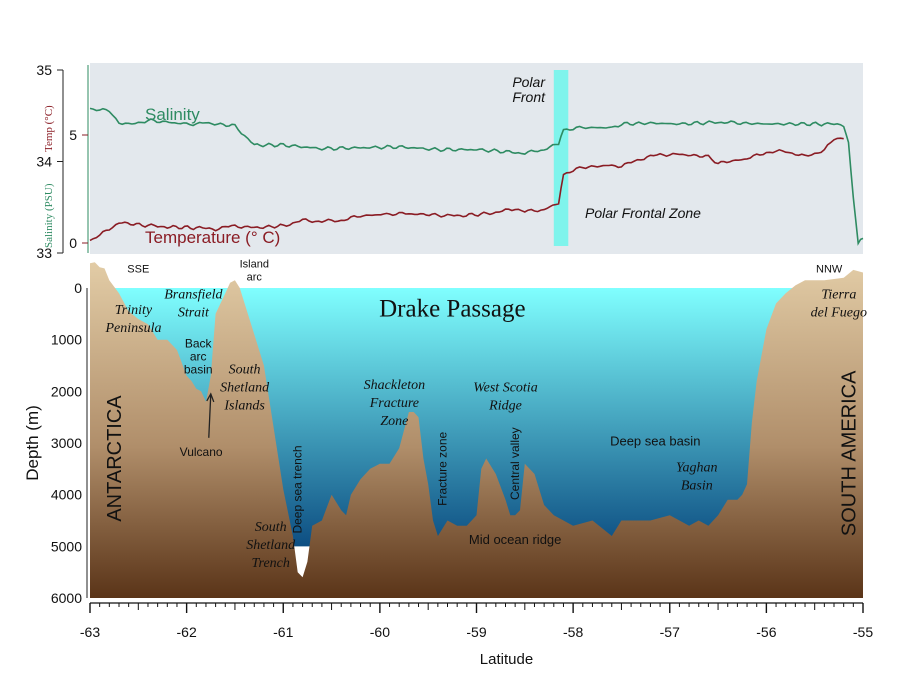 The height and width of the screenshot is (675, 900). I want to click on annotation-label: NNW, so click(829, 270).